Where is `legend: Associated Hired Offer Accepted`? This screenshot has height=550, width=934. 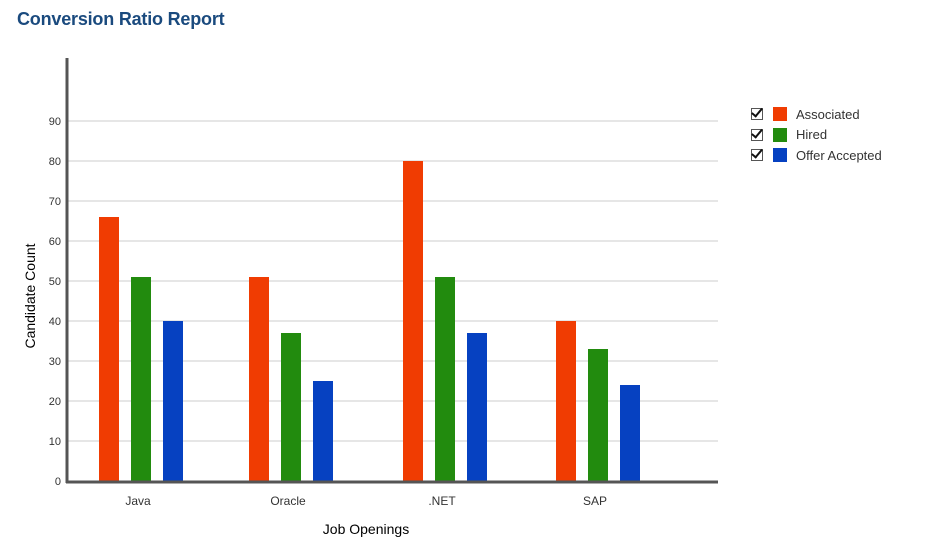 legend: Associated Hired Offer Accepted is located at coordinates (816, 135).